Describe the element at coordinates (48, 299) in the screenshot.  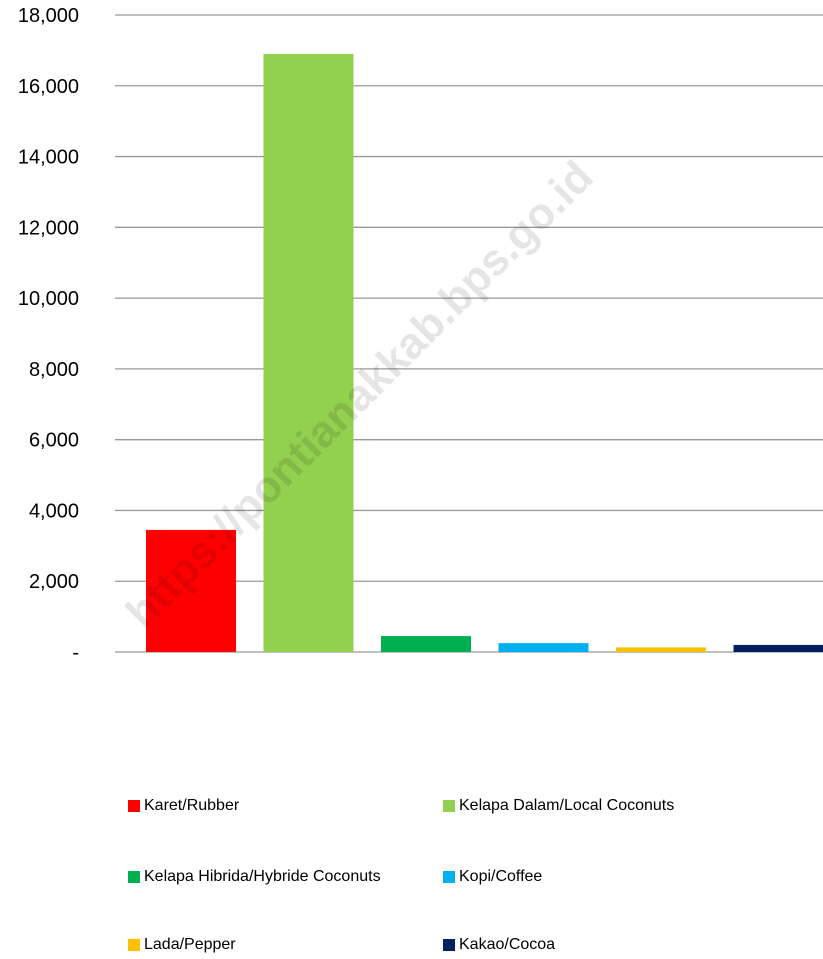
I see `y-tick-label: 10,000` at that location.